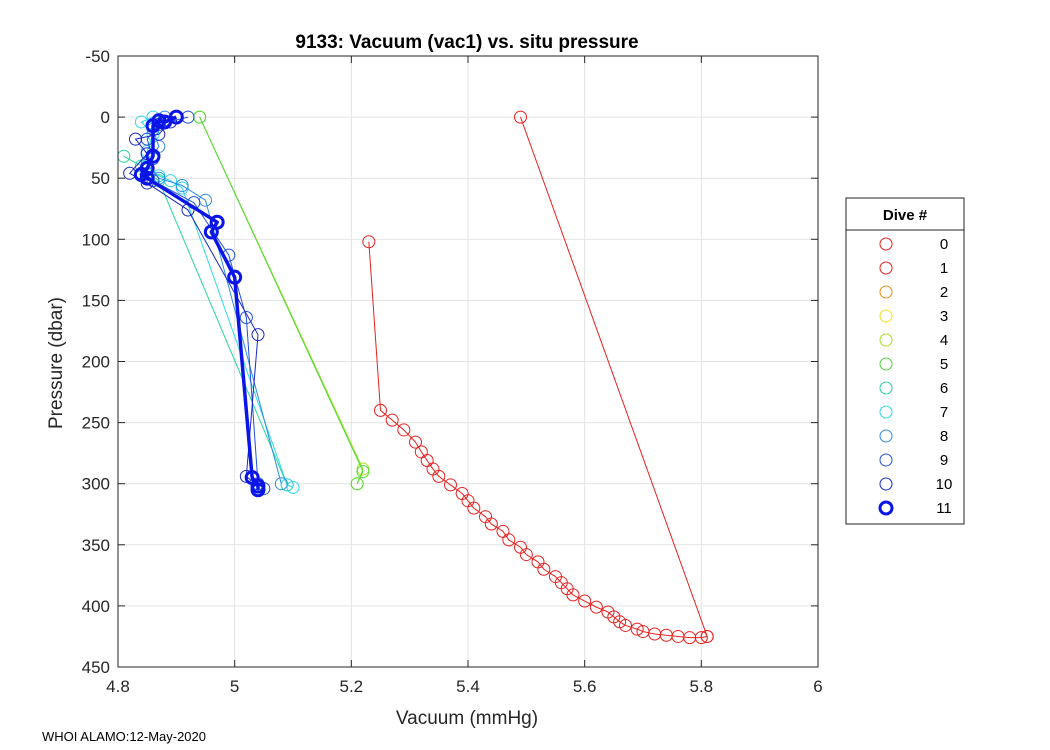 This screenshot has width=1050, height=750. Describe the element at coordinates (96, 423) in the screenshot. I see `y-tick-label: 250` at that location.